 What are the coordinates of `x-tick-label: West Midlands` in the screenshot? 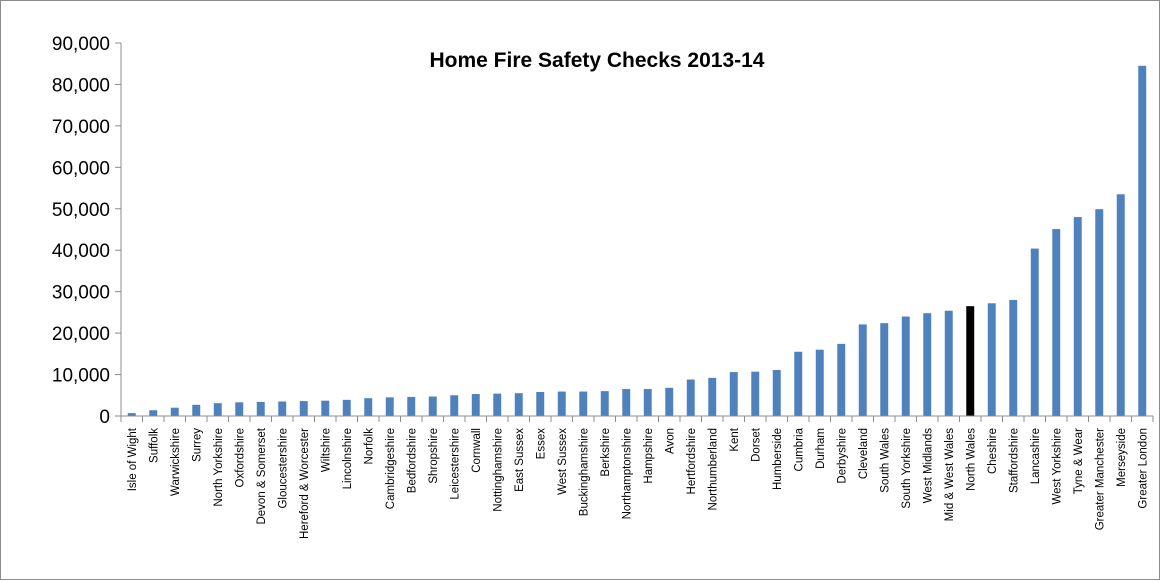 It's located at (928, 465).